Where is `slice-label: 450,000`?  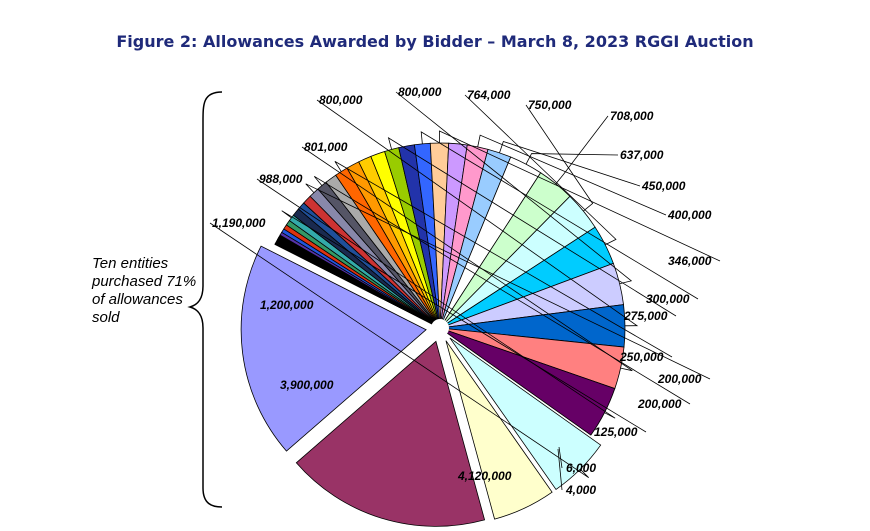 slice-label: 450,000 is located at coordinates (663, 186).